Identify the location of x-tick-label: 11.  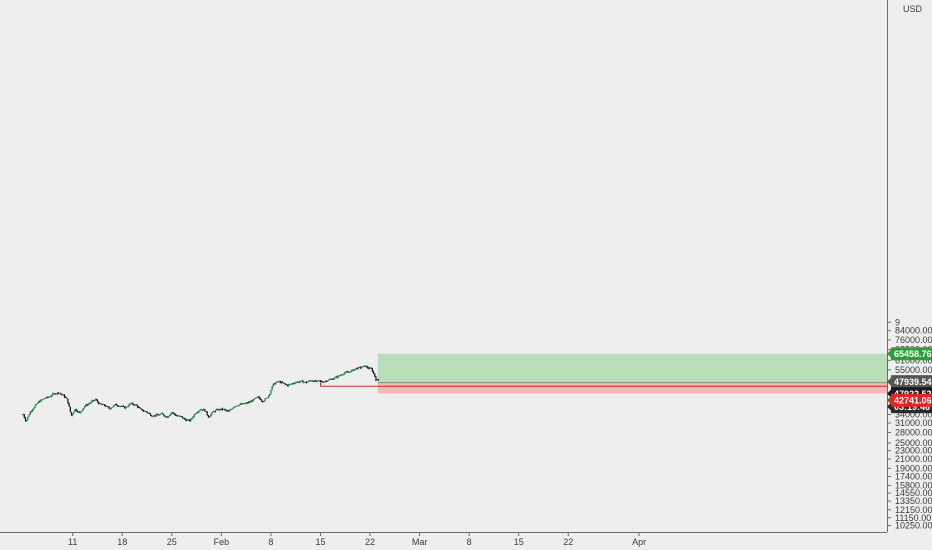
(72, 542).